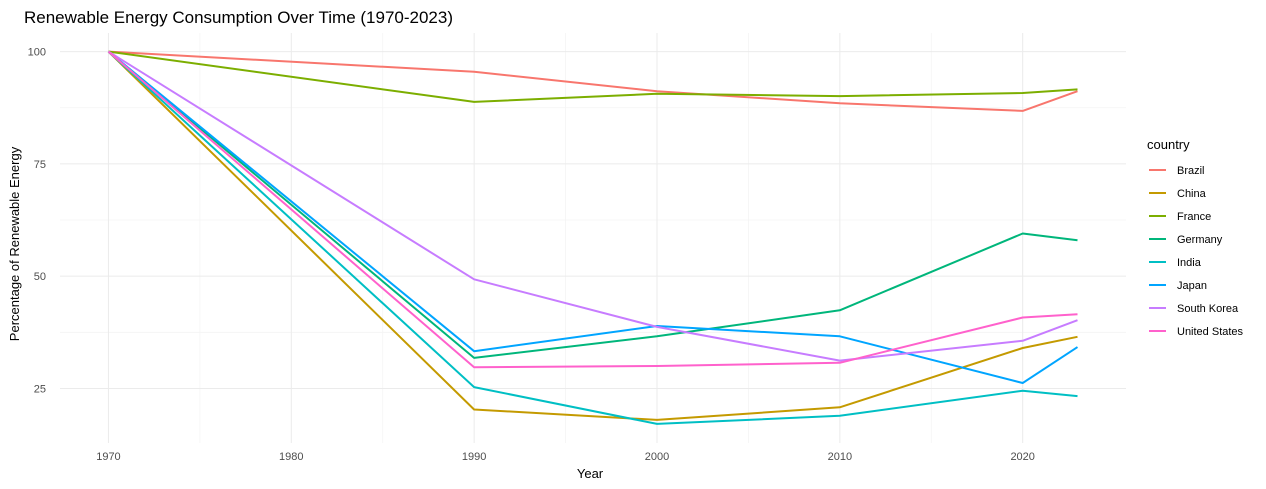 This screenshot has width=1266, height=489. Describe the element at coordinates (590, 473) in the screenshot. I see `x-axis-label: Year` at that location.